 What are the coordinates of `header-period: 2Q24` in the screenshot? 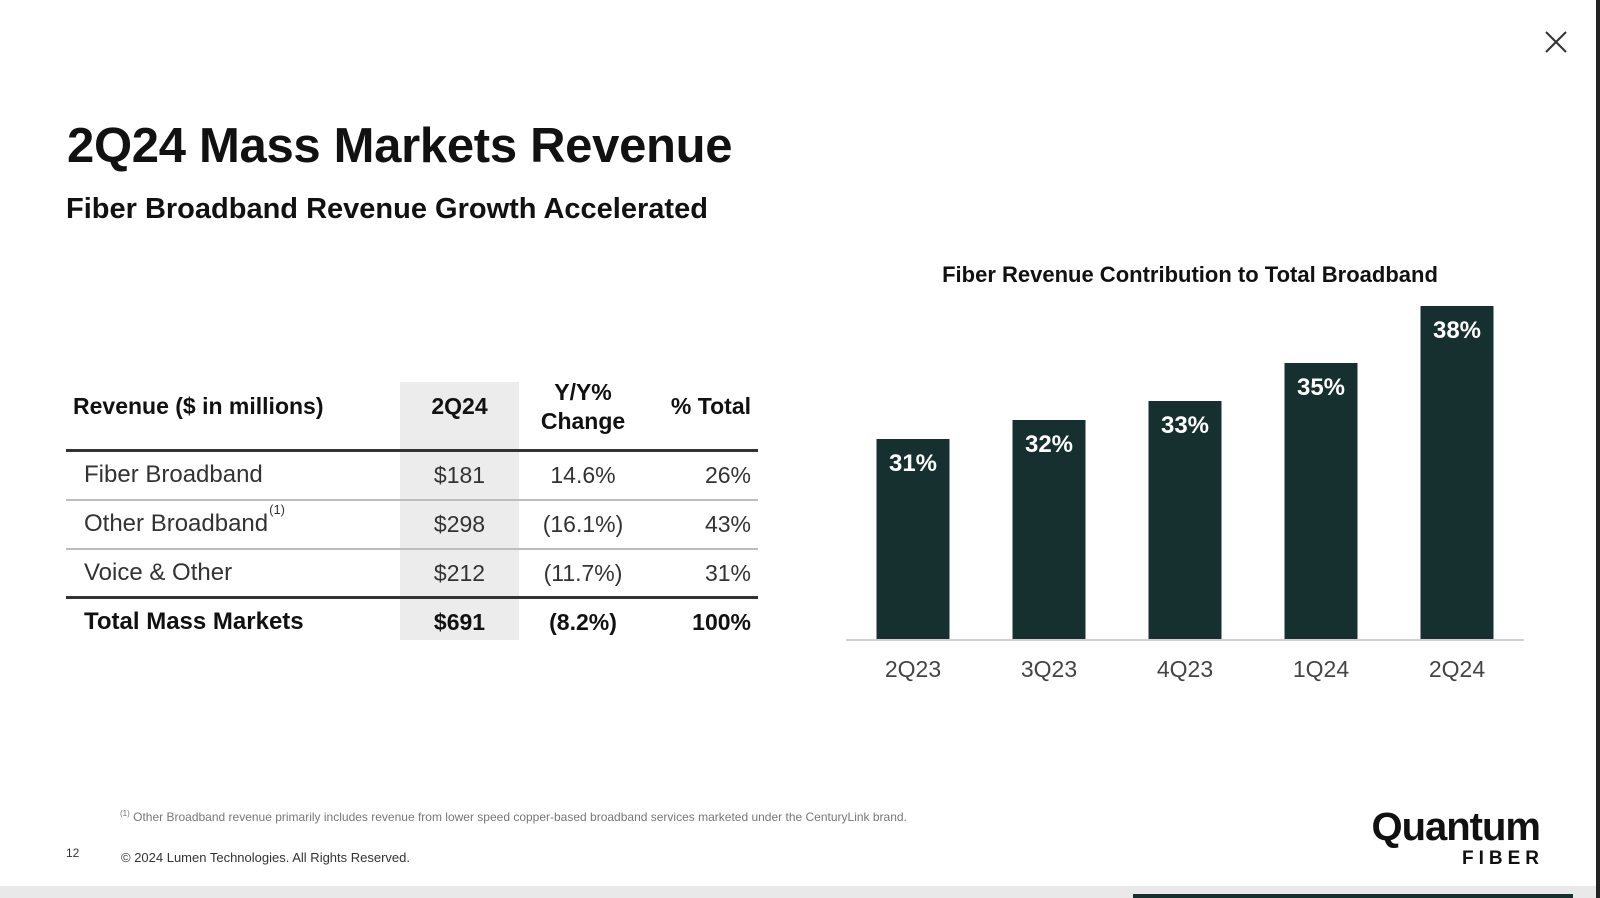 It's located at (459, 406).